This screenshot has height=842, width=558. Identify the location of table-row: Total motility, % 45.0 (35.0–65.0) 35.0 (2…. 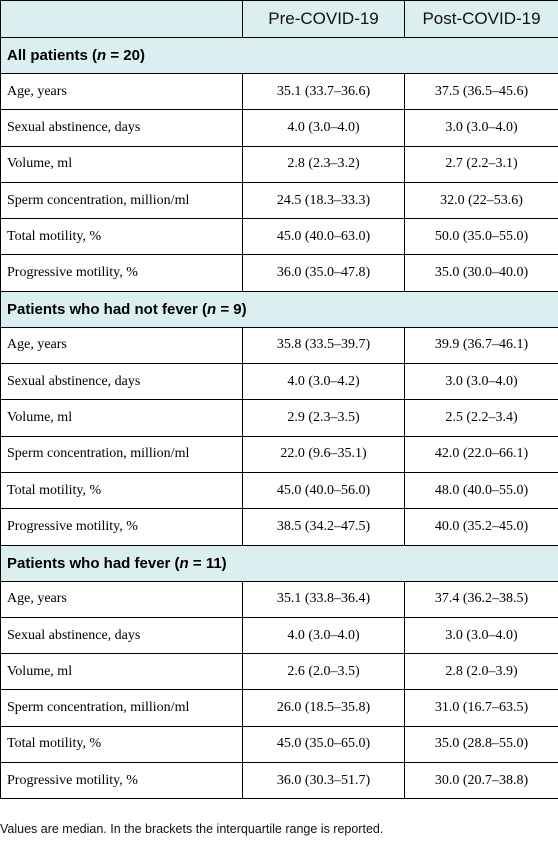
(279, 744).